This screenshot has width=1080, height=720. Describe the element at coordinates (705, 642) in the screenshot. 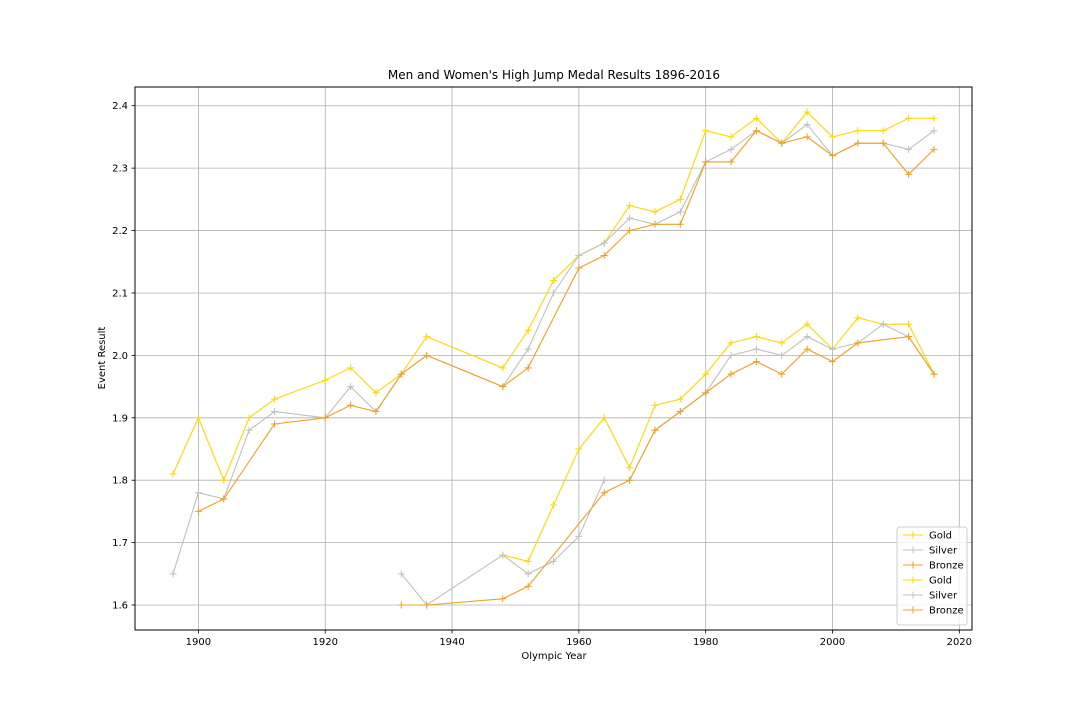

I see `x-tick-label: 1980` at that location.